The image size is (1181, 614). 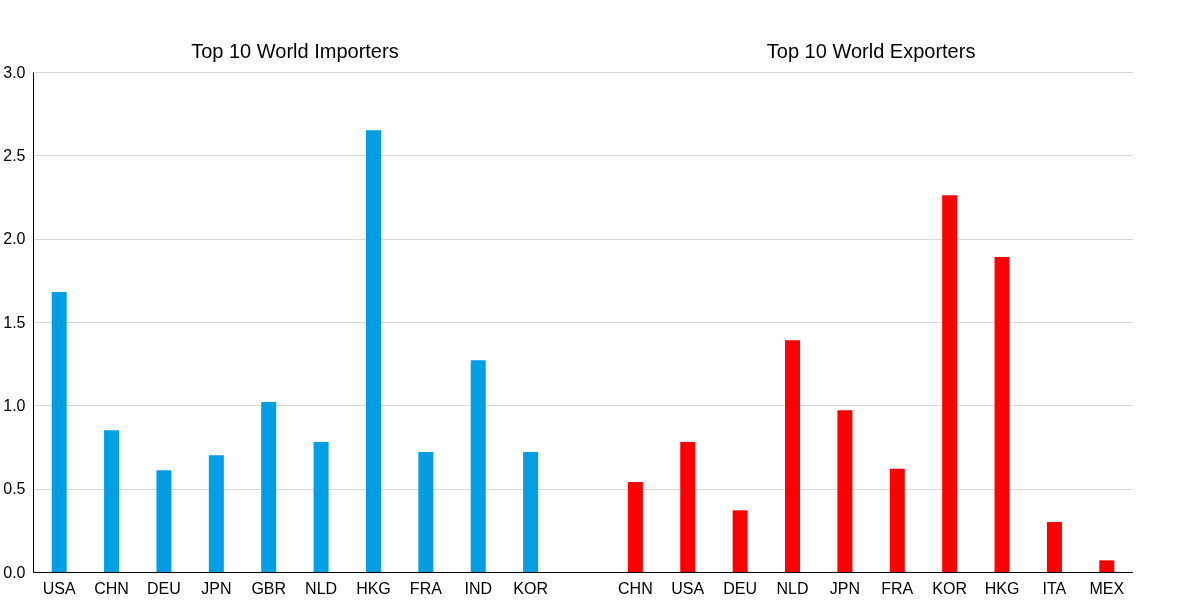 I want to click on text: Top 10 World Importers, so click(x=295, y=51).